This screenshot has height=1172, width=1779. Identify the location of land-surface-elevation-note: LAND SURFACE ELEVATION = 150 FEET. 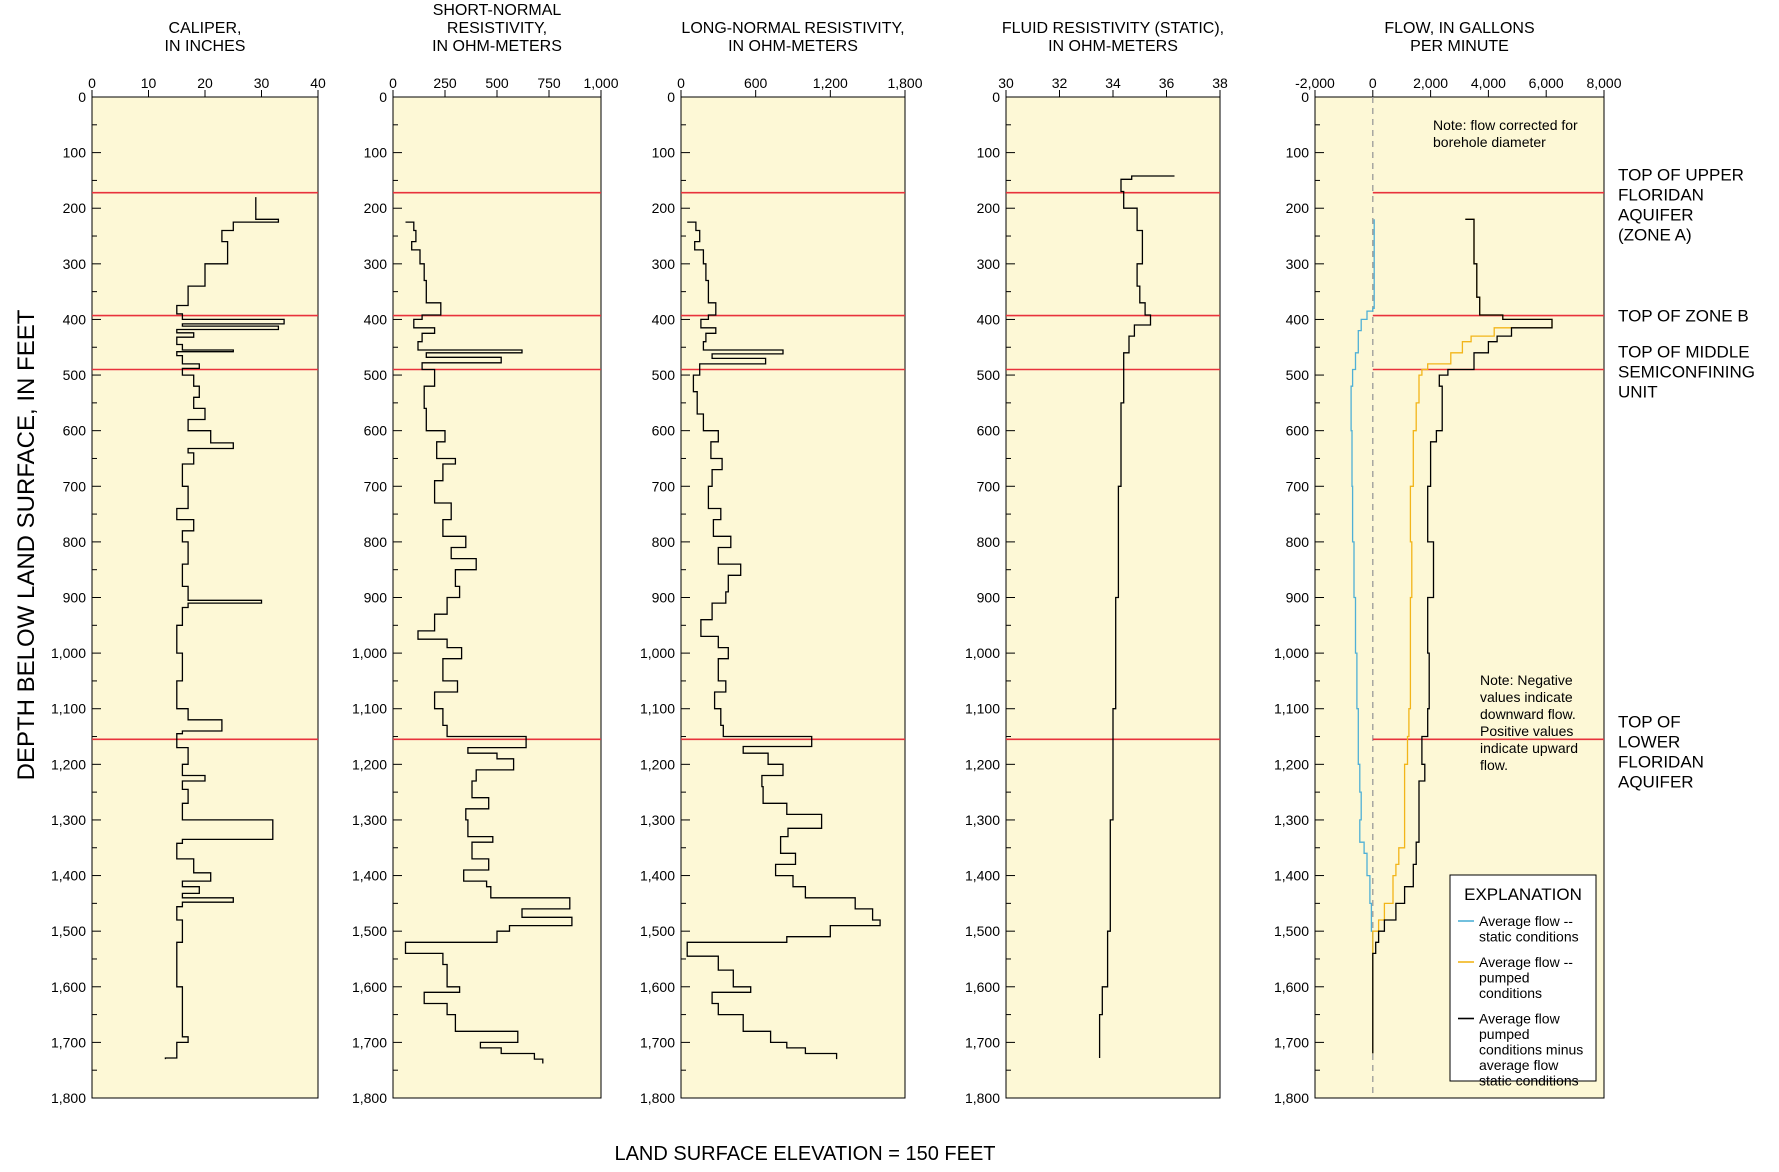
(804, 1154).